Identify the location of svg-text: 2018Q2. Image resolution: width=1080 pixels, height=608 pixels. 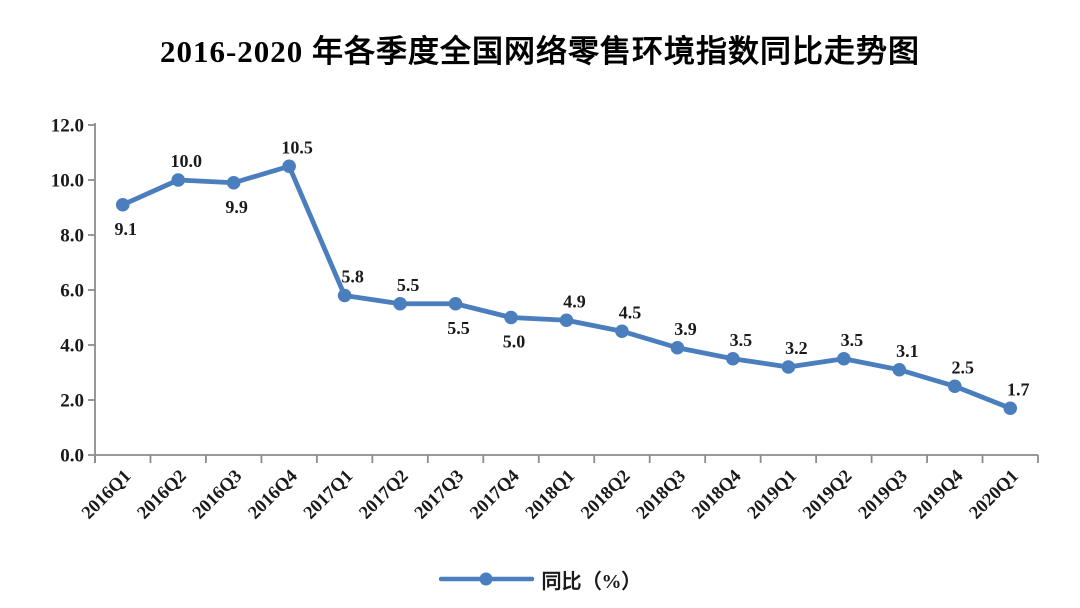
(605, 494).